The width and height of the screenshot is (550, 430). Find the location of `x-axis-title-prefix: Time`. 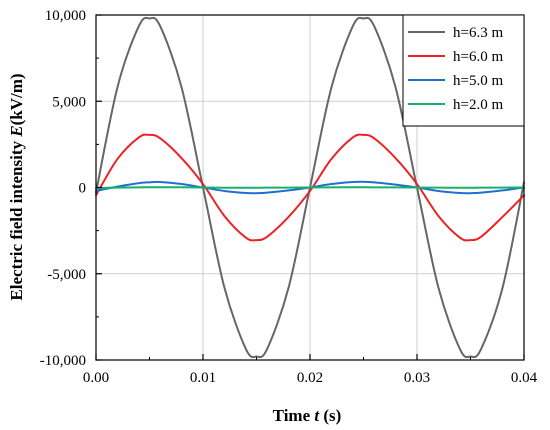

x-axis-title-prefix: Time is located at coordinates (294, 415).